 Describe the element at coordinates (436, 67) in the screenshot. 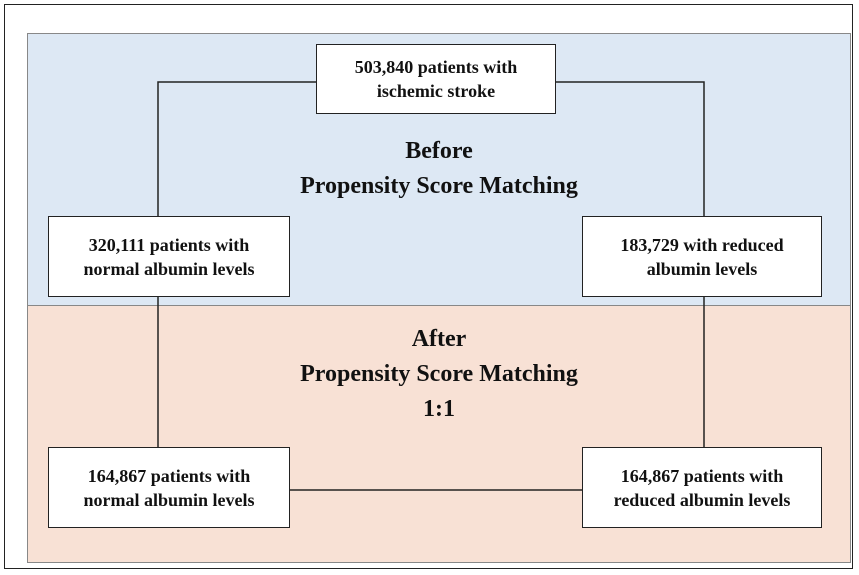

I see `node-line: 503,840 patients with` at that location.